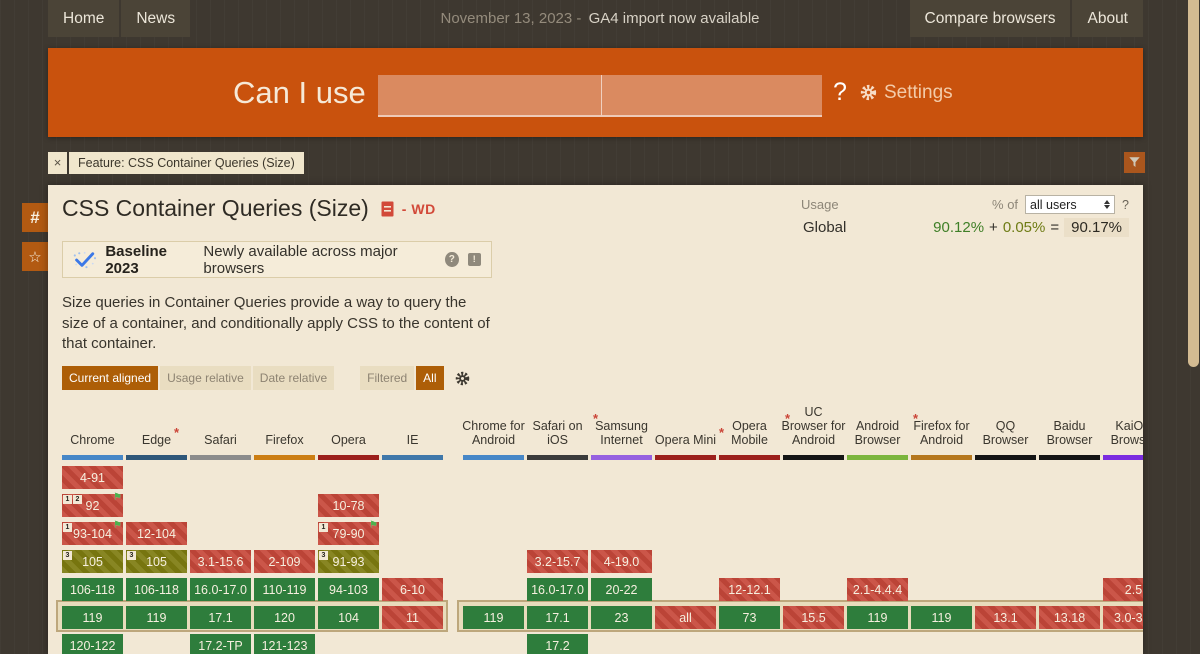 This screenshot has height=654, width=1200. Describe the element at coordinates (877, 589) in the screenshot. I see `support-cell: 2.1-4.4.4` at that location.